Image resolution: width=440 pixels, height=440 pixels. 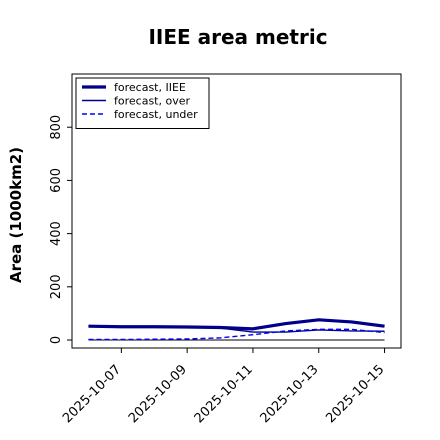 I want to click on y-tick-label: 0, so click(x=56, y=340).